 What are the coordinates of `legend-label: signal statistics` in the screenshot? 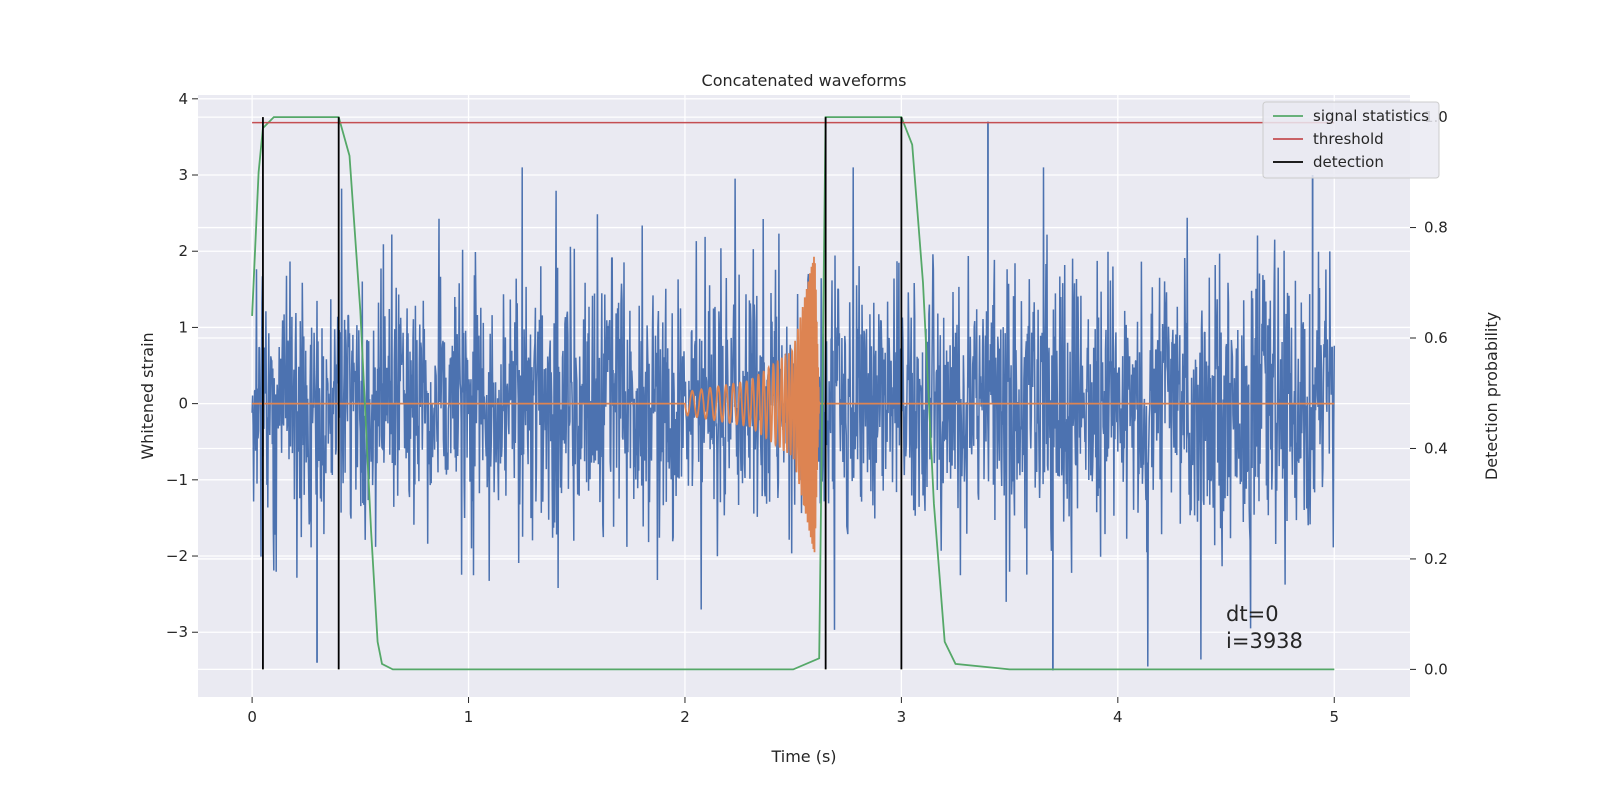 It's located at (1371, 116).